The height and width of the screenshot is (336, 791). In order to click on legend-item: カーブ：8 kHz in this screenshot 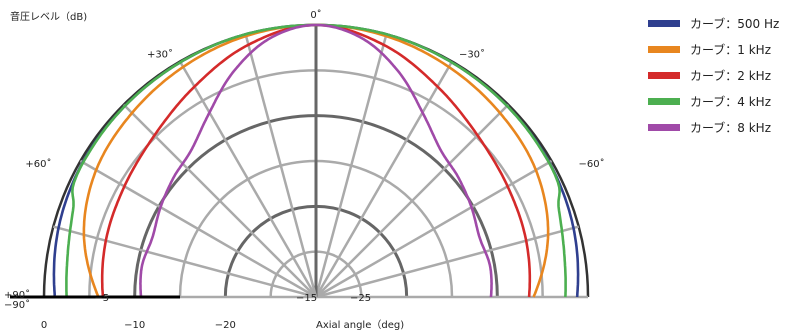, I will do `click(713, 127)`.